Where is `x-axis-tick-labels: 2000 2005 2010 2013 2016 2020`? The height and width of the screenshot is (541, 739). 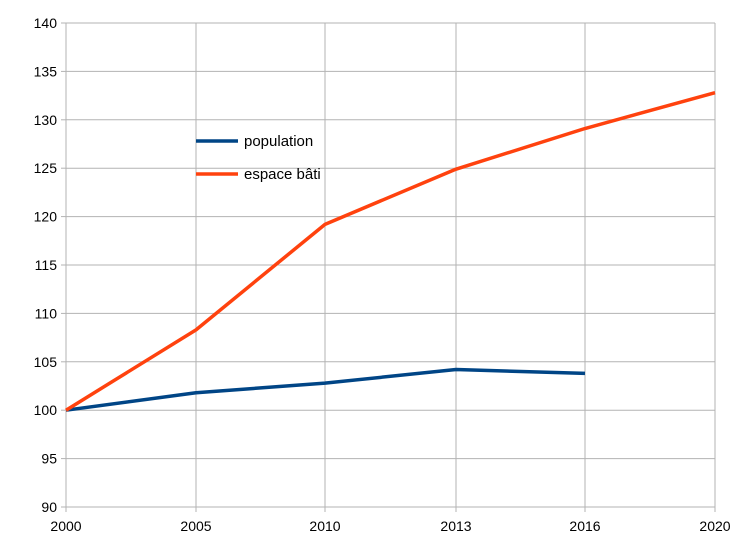 x-axis-tick-labels: 2000 2005 2010 2013 2016 2020 is located at coordinates (390, 526).